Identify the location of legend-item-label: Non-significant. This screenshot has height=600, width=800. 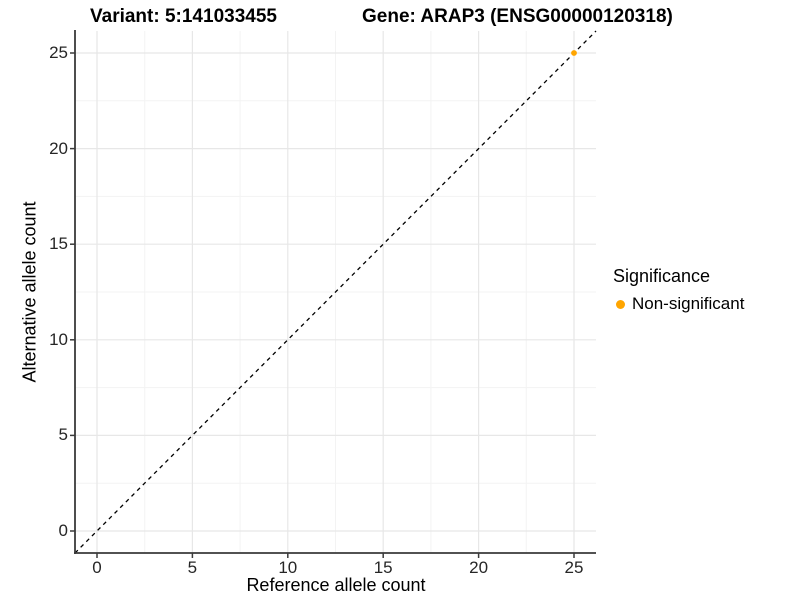
(688, 303).